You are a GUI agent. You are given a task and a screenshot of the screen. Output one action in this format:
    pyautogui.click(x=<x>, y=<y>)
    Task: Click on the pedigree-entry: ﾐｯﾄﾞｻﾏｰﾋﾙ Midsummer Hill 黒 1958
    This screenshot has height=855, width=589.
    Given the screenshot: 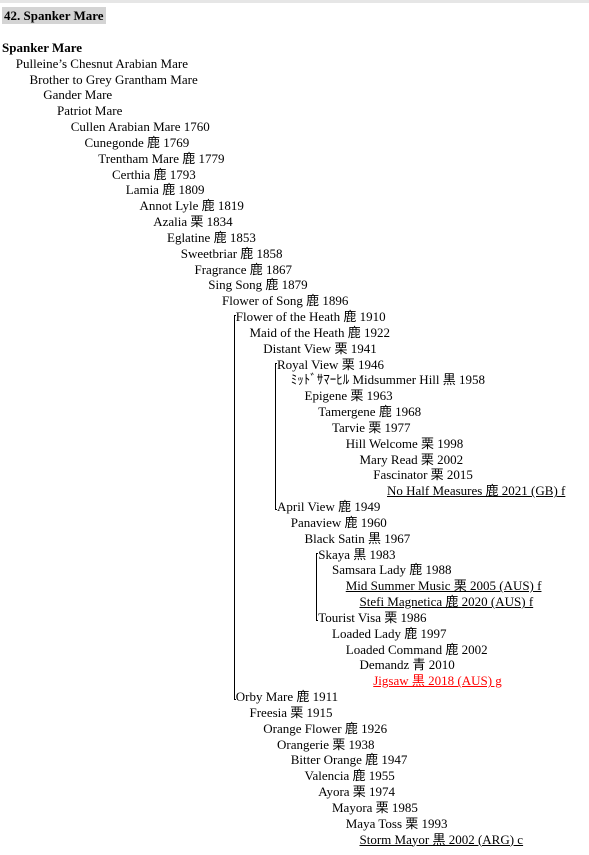 What is the action you would take?
    pyautogui.click(x=388, y=380)
    